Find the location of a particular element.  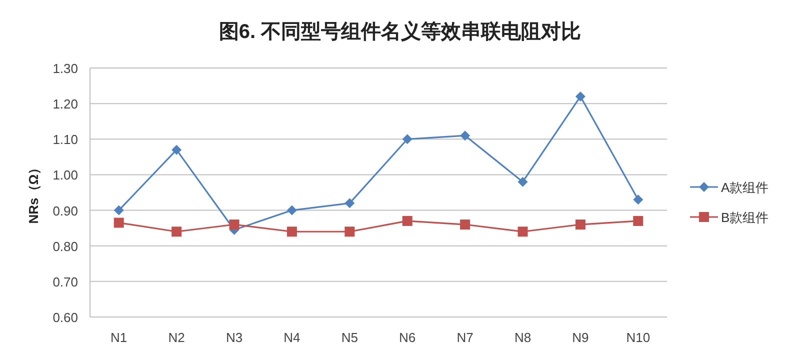

ytick: 0.70 is located at coordinates (65, 282).